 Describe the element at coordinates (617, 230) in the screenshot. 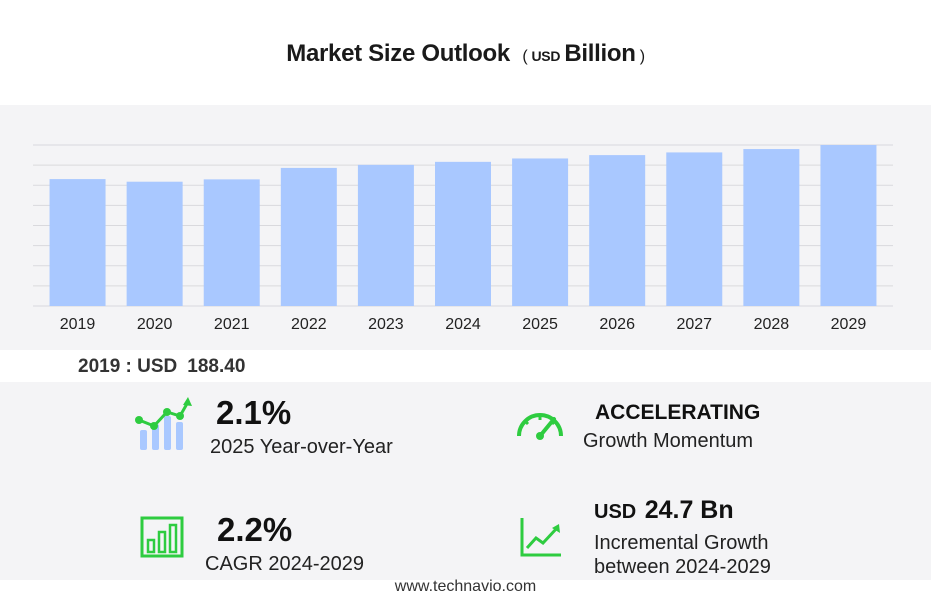

I see `bar-2026` at that location.